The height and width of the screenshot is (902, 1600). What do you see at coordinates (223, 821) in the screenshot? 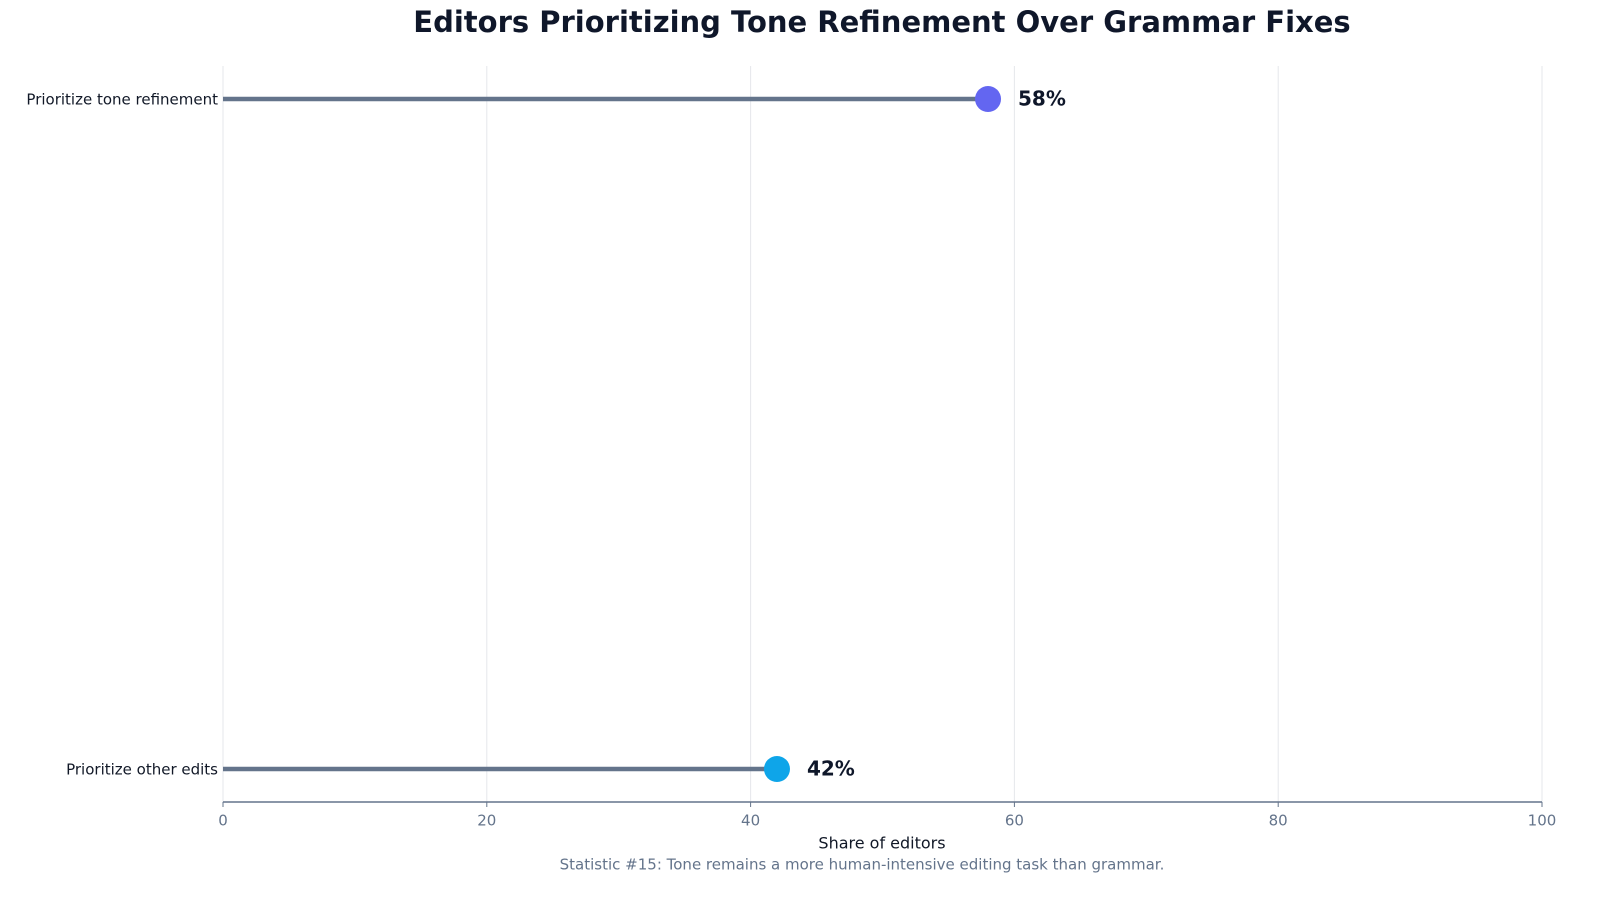
I see `x-tick-label: 0` at bounding box center [223, 821].